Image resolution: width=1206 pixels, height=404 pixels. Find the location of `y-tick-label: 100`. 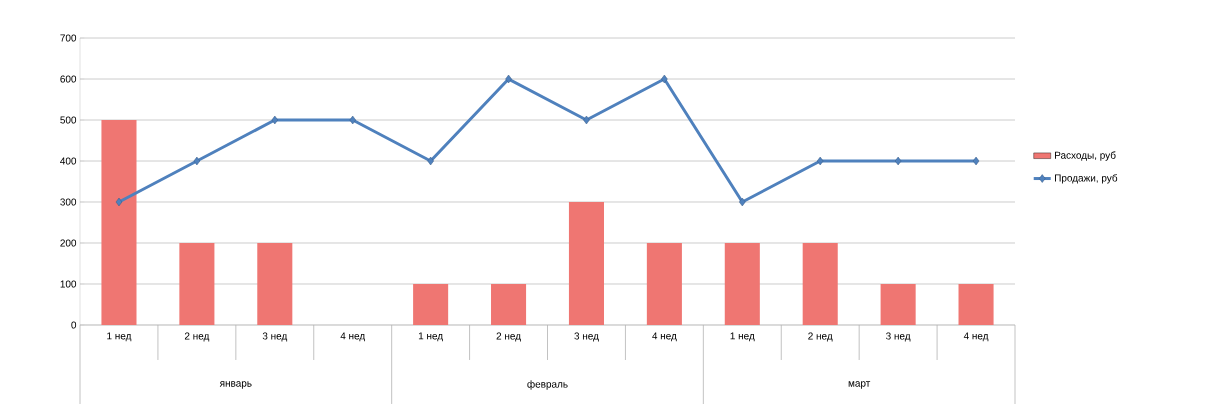

y-tick-label: 100 is located at coordinates (68, 284).